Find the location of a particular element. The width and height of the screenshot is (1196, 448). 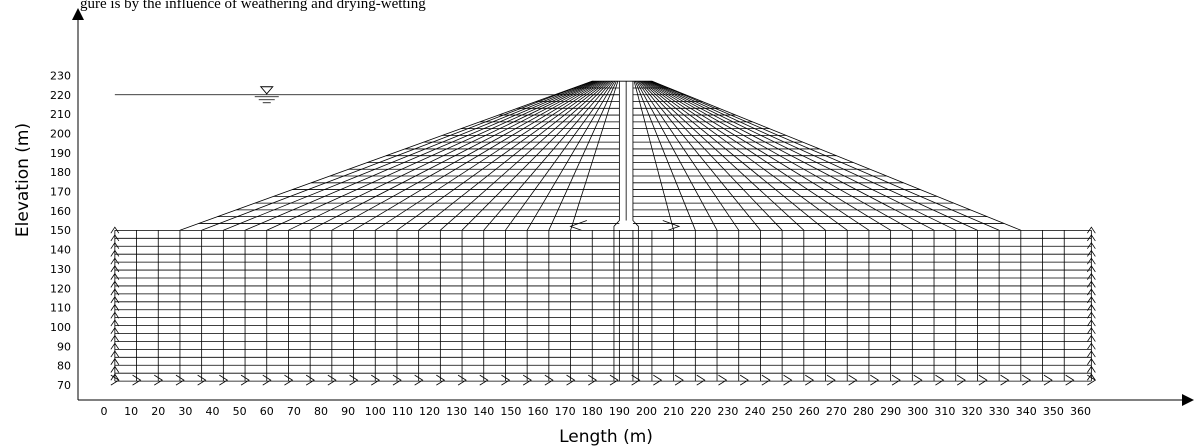

y-tick-label: 80 is located at coordinates (64, 366).